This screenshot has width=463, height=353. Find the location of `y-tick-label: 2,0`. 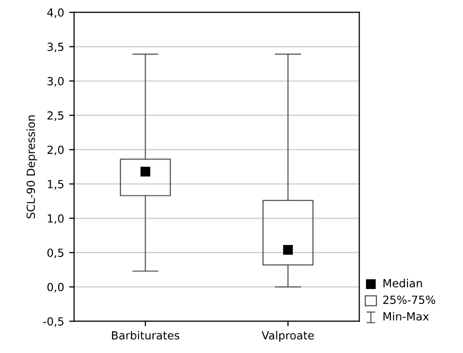

y-tick-label: 2,0 is located at coordinates (56, 151).